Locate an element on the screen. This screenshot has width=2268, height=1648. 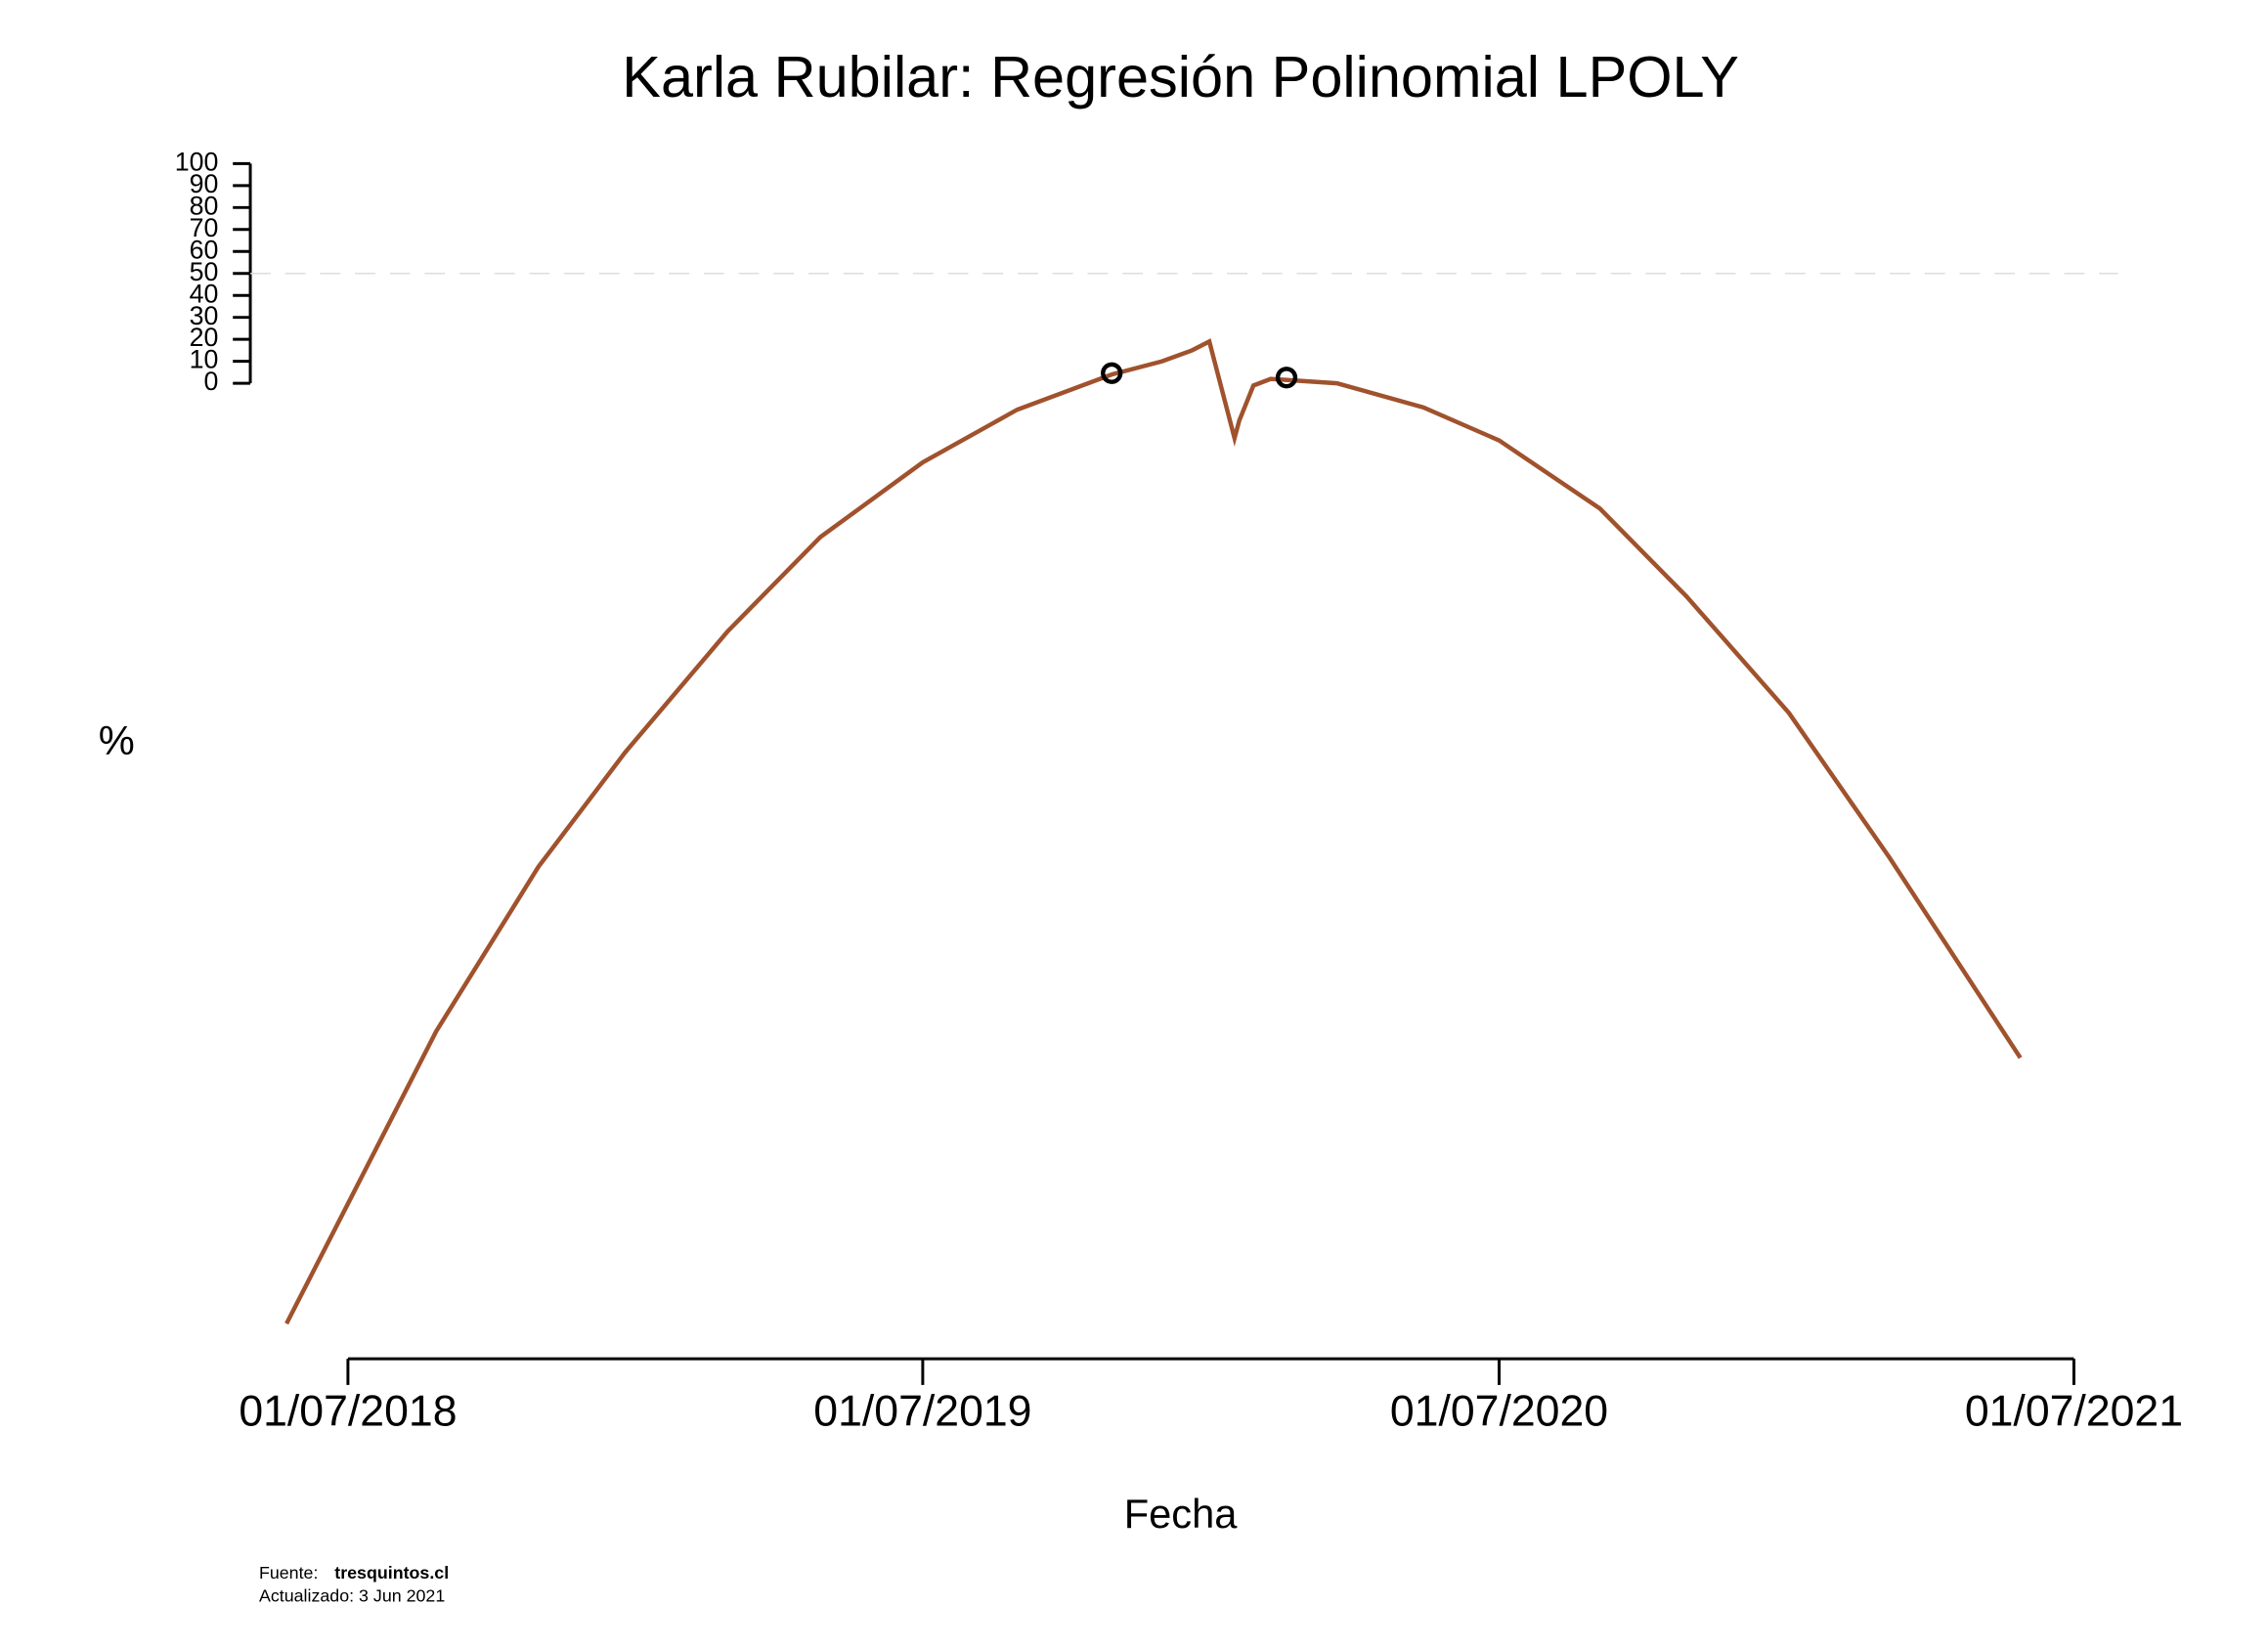
y-axis-label: % is located at coordinates (117, 740).